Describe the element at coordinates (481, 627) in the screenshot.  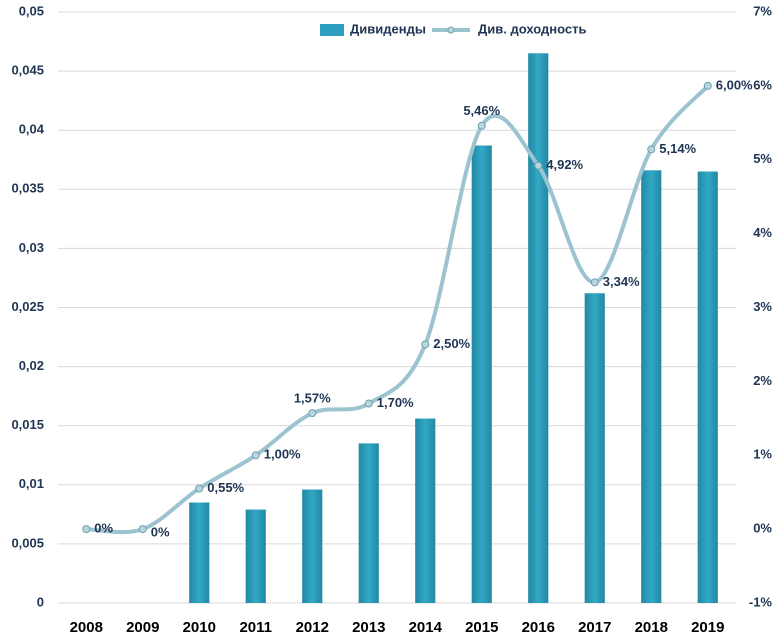
I see `x-tick-label: 2015` at that location.